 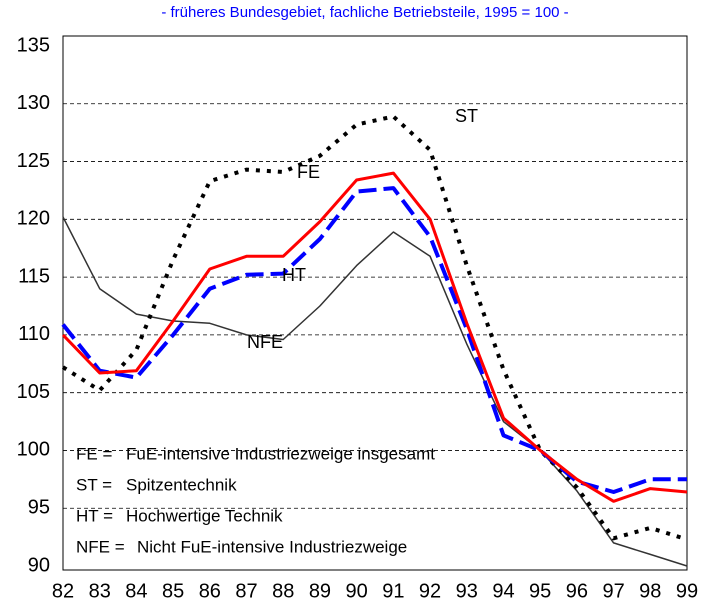 I want to click on x-tick-label: 89, so click(x=320, y=591).